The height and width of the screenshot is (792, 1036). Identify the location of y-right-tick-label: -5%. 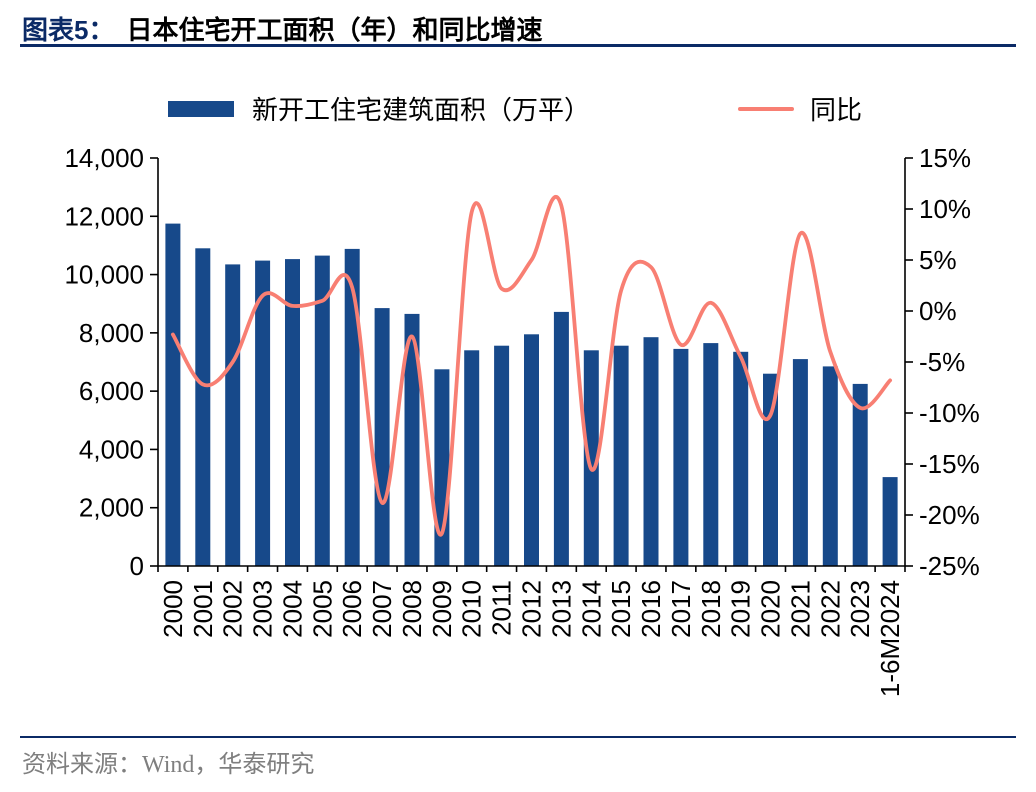
(942, 362).